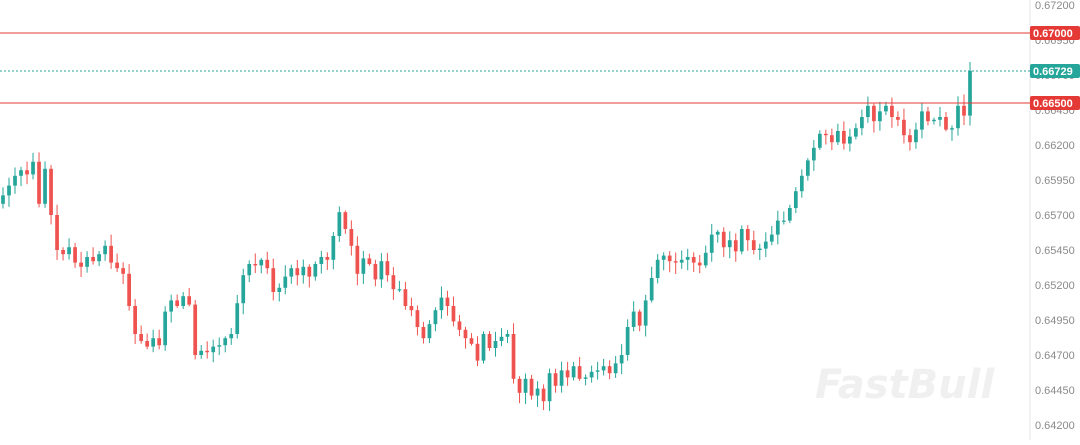 The height and width of the screenshot is (445, 1080). I want to click on fastbull-watermark: FastBull, so click(905, 385).